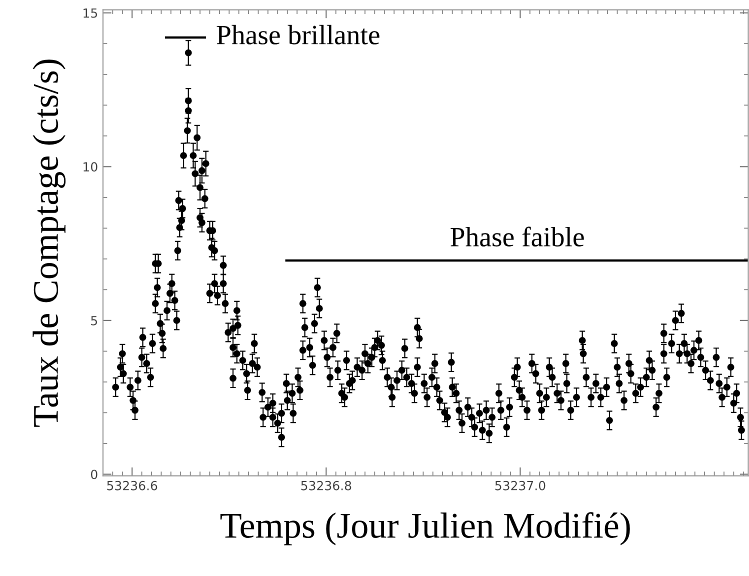 Image resolution: width=749 pixels, height=576 pixels. What do you see at coordinates (425, 529) in the screenshot?
I see `x-axis-title: Temps (Jour Julien Modifié)` at bounding box center [425, 529].